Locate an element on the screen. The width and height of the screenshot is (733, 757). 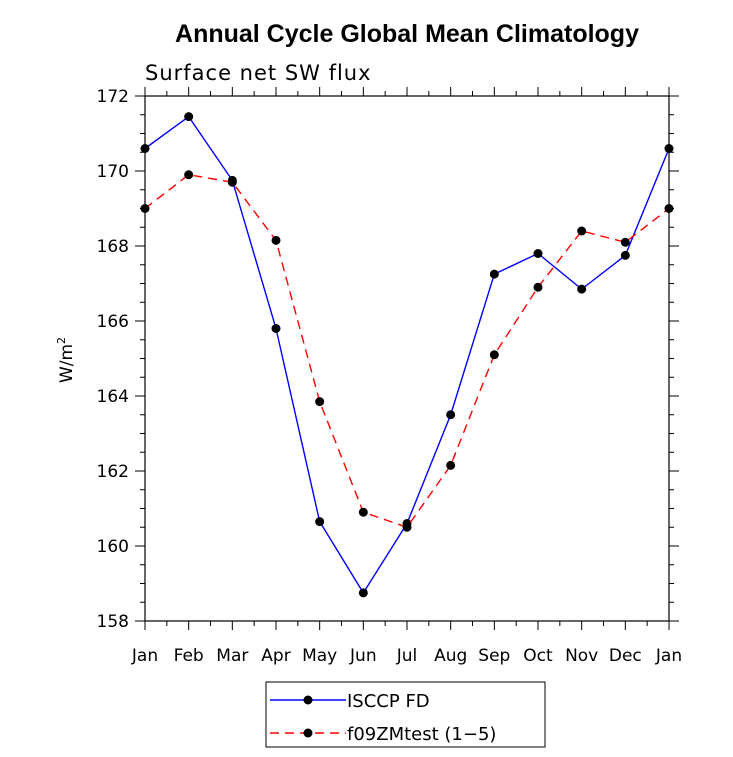
chart-subtitle: Surface net SW flux is located at coordinates (258, 73).